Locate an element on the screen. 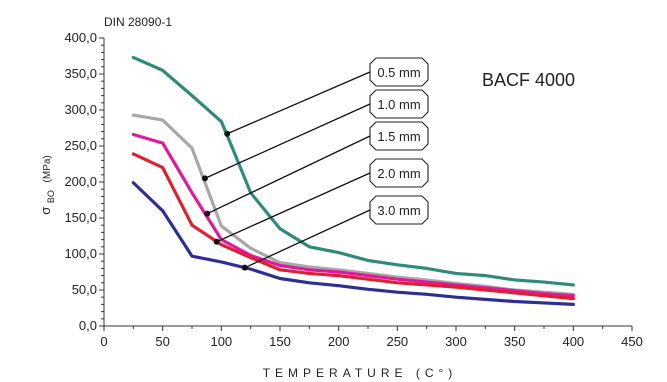 The height and width of the screenshot is (382, 667). annotation-2-0-mm: 2.0 mm is located at coordinates (321, 201).